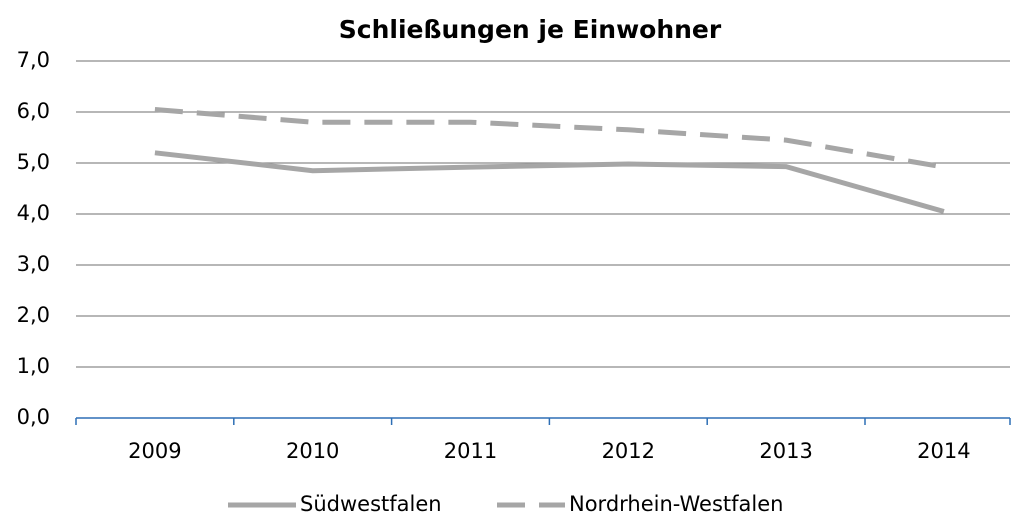 This screenshot has height=518, width=1012. What do you see at coordinates (33, 315) in the screenshot?
I see `y-tick-label: 2,0` at bounding box center [33, 315].